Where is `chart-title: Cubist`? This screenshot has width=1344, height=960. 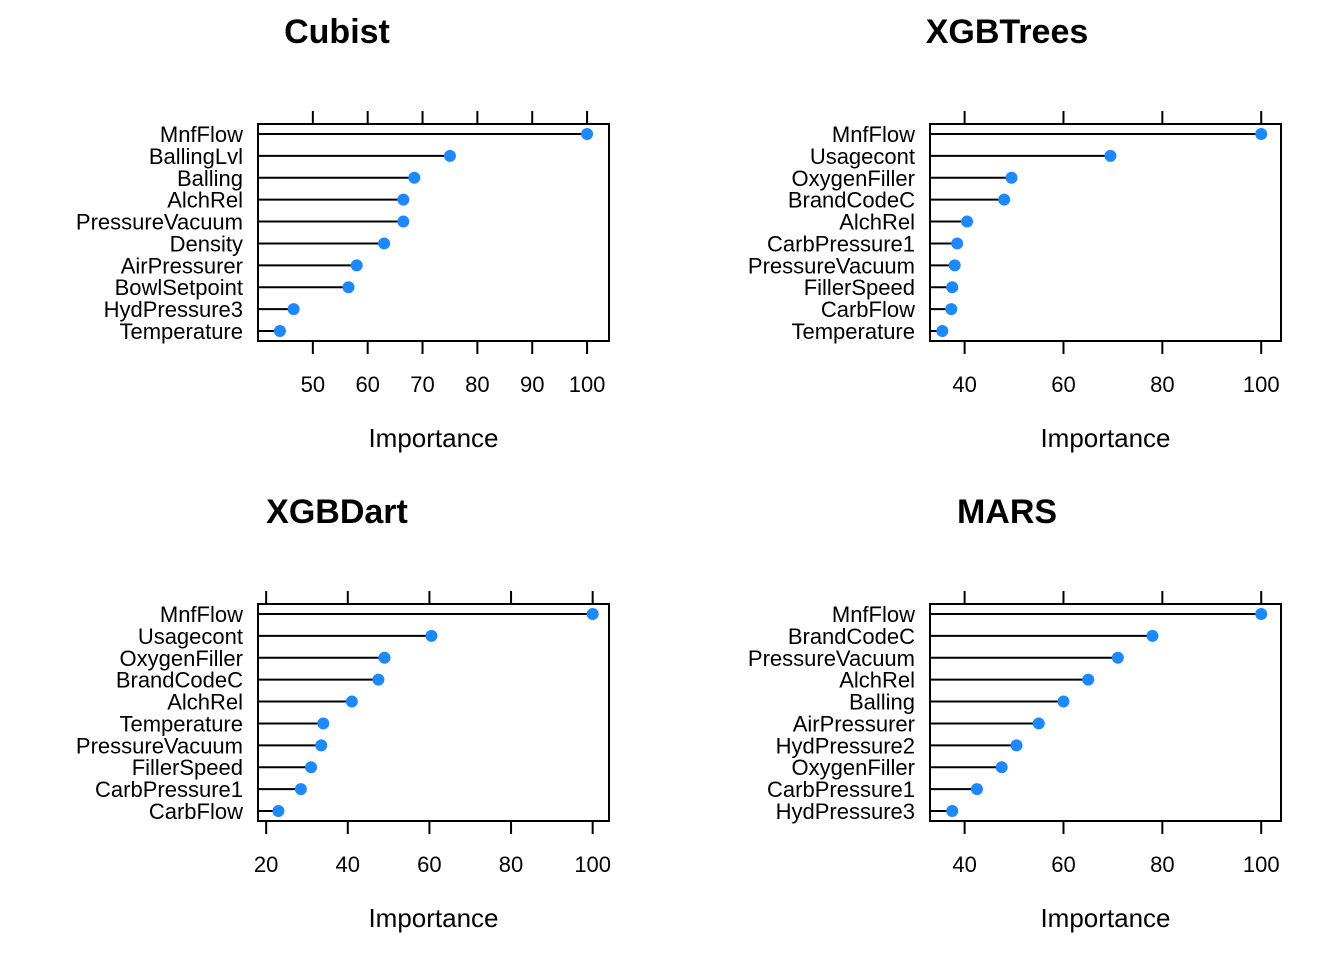
chart-title: Cubist is located at coordinates (337, 32).